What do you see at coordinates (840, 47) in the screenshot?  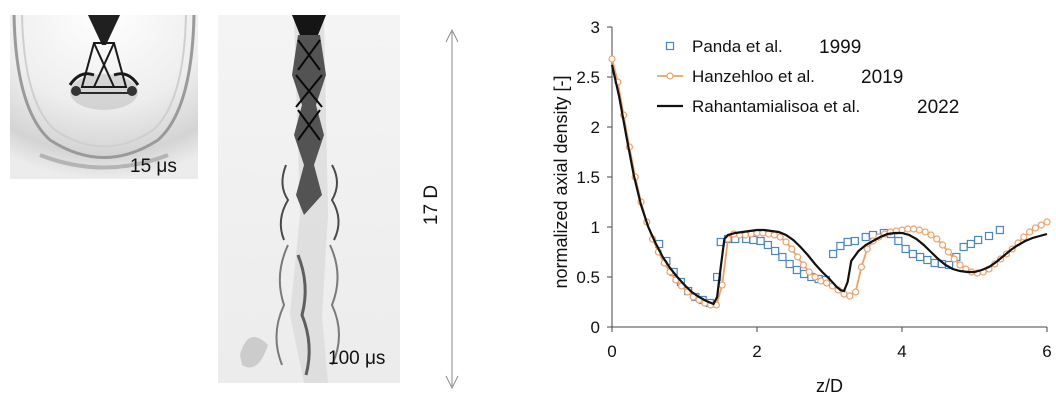 I see `legend-year: 1999` at bounding box center [840, 47].